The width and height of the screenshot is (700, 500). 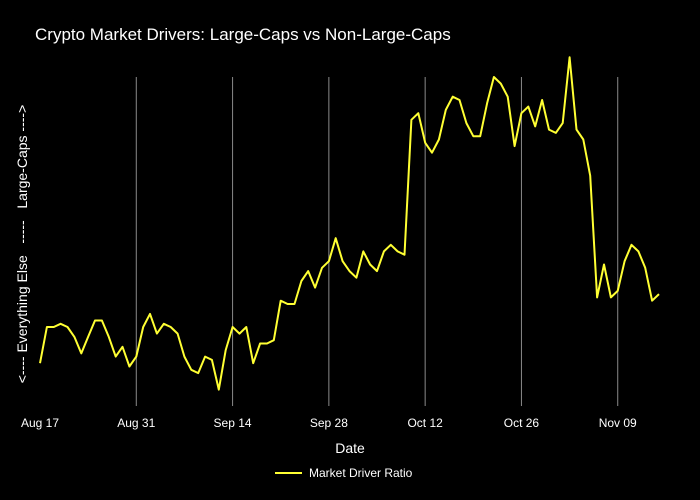 I want to click on x-tick-label: Nov 09, so click(x=618, y=423).